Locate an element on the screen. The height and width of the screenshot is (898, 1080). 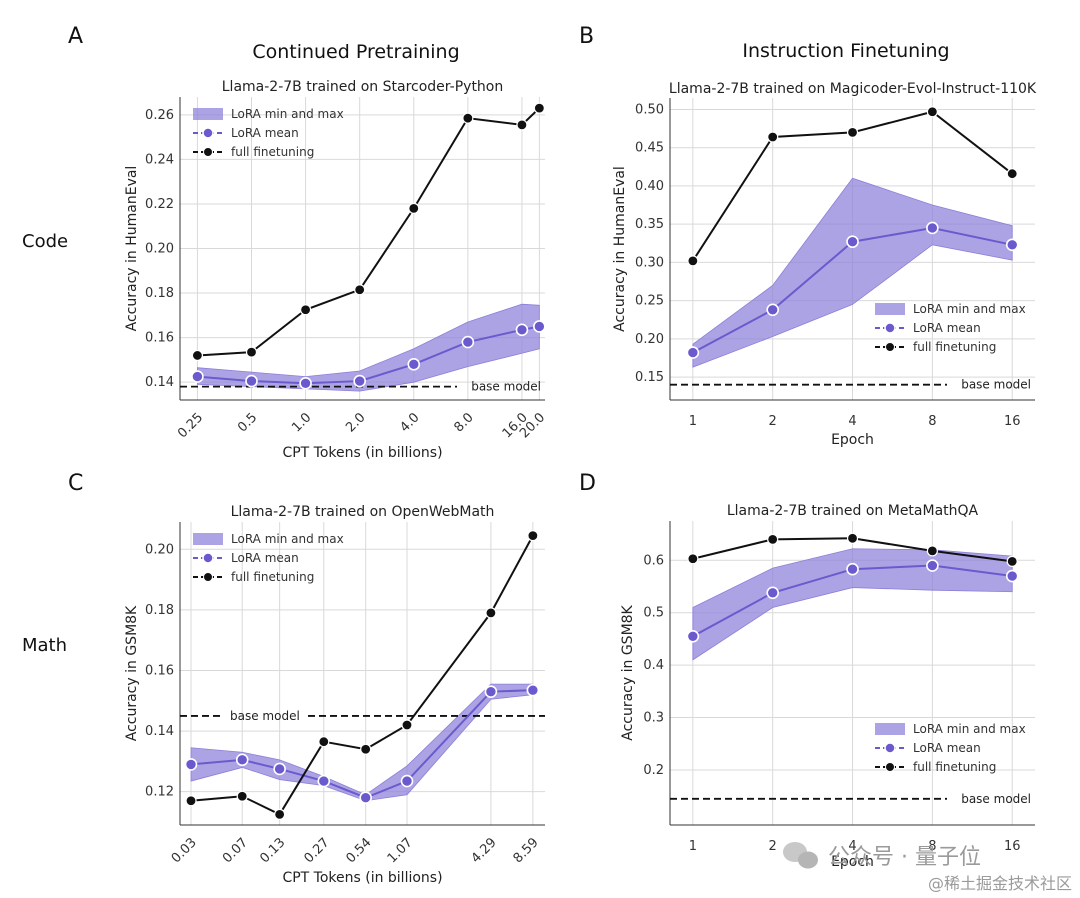
x-tick-label: 0.13 is located at coordinates (272, 850).